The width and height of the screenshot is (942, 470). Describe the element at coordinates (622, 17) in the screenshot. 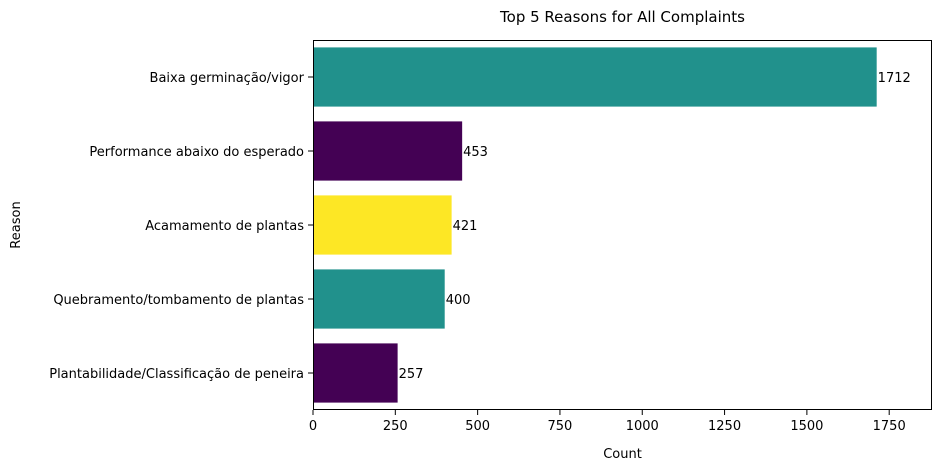

I see `chart-title: Top 5 Reasons for All Complaints` at that location.